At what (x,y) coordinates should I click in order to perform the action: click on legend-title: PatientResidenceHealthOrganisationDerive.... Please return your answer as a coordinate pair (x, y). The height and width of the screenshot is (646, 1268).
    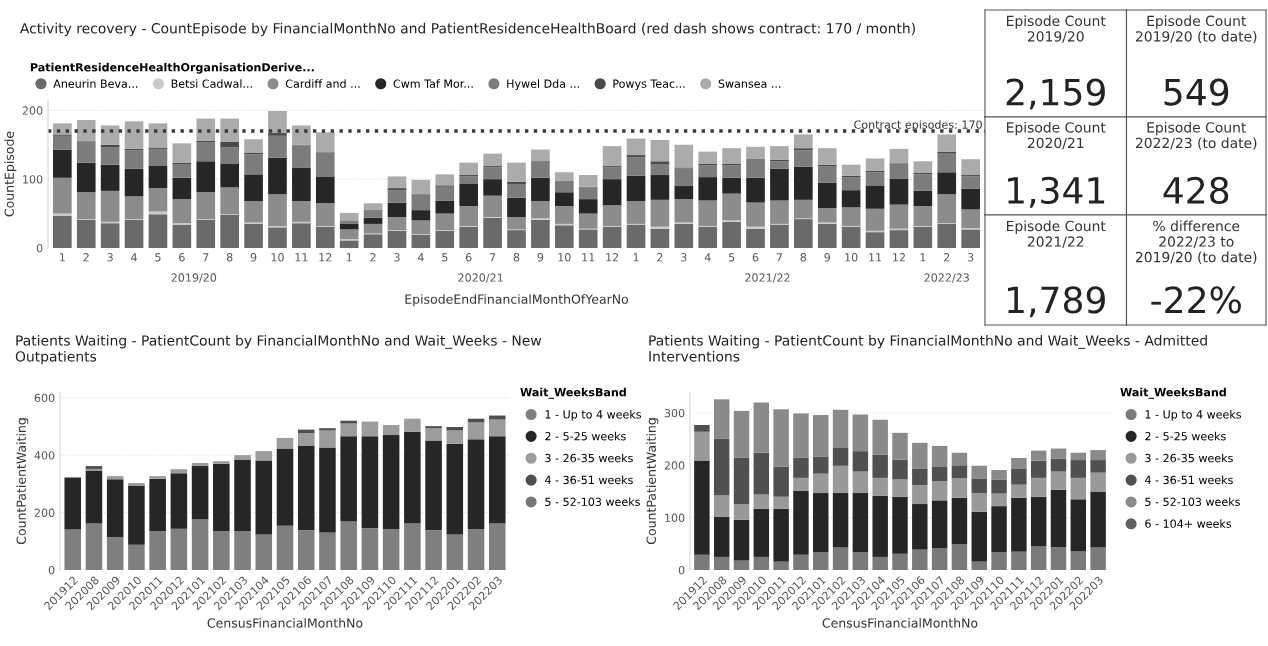
    Looking at the image, I should click on (172, 68).